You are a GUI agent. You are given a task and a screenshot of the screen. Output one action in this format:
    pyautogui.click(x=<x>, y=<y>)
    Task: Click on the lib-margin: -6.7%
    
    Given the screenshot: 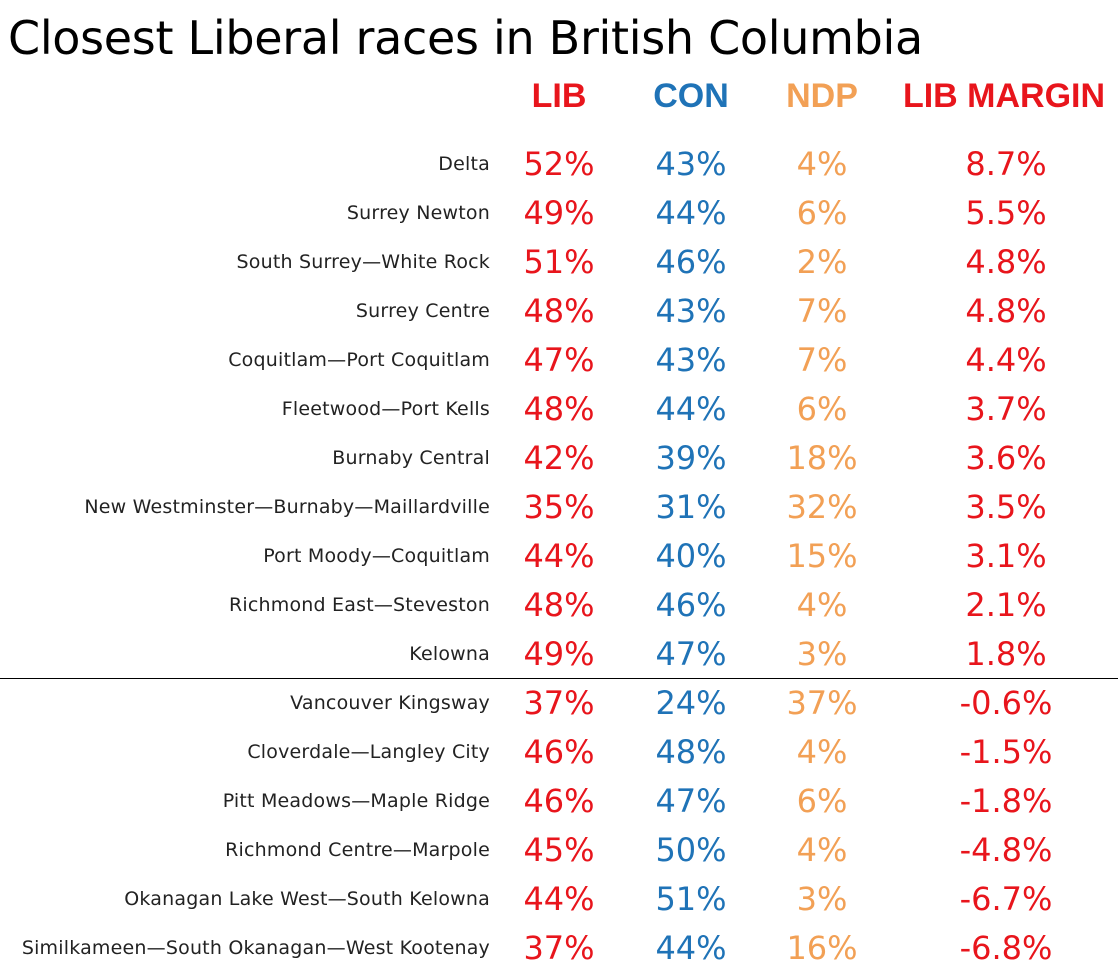 What is the action you would take?
    pyautogui.click(x=1006, y=899)
    